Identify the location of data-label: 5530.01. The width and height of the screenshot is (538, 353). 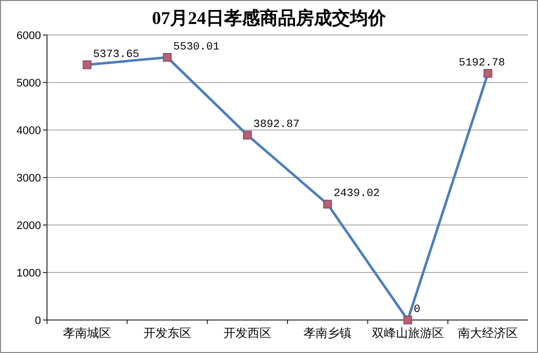
(196, 47).